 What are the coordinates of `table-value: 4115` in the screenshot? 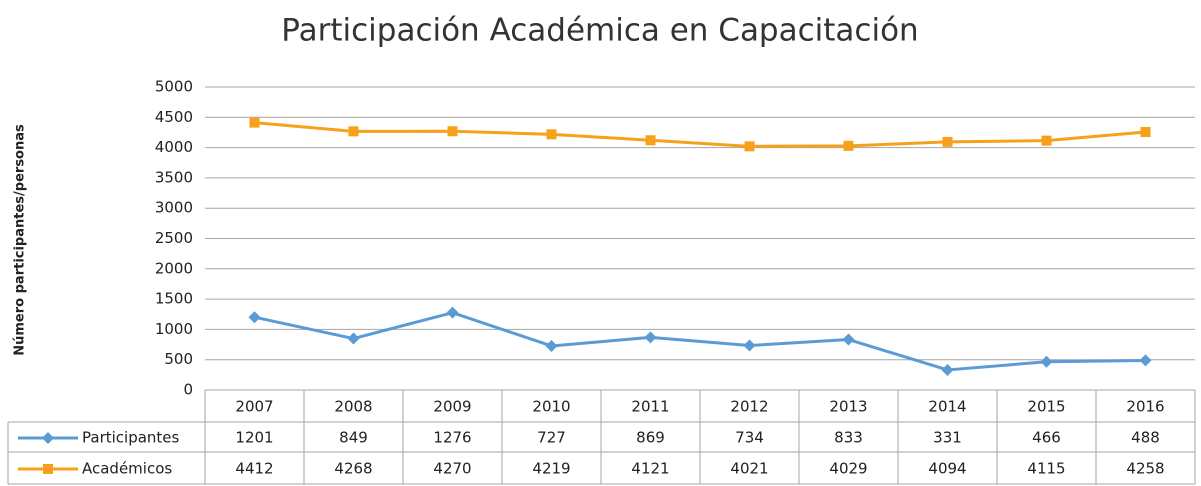 It's located at (1046, 469).